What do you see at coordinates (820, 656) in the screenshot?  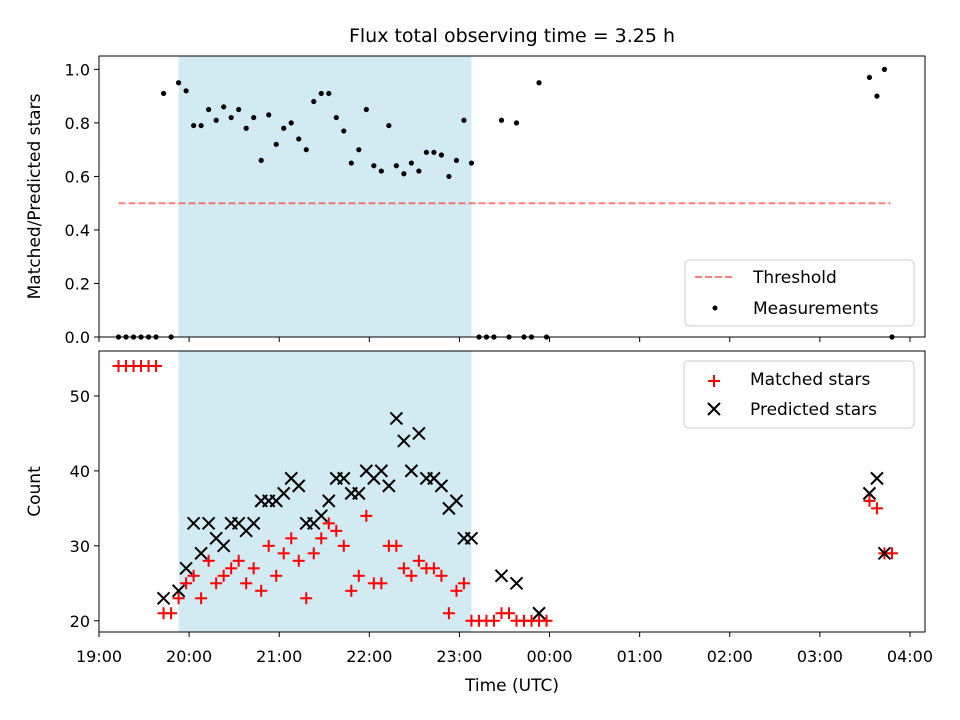 I see `x-tick-label: 03:00` at bounding box center [820, 656].